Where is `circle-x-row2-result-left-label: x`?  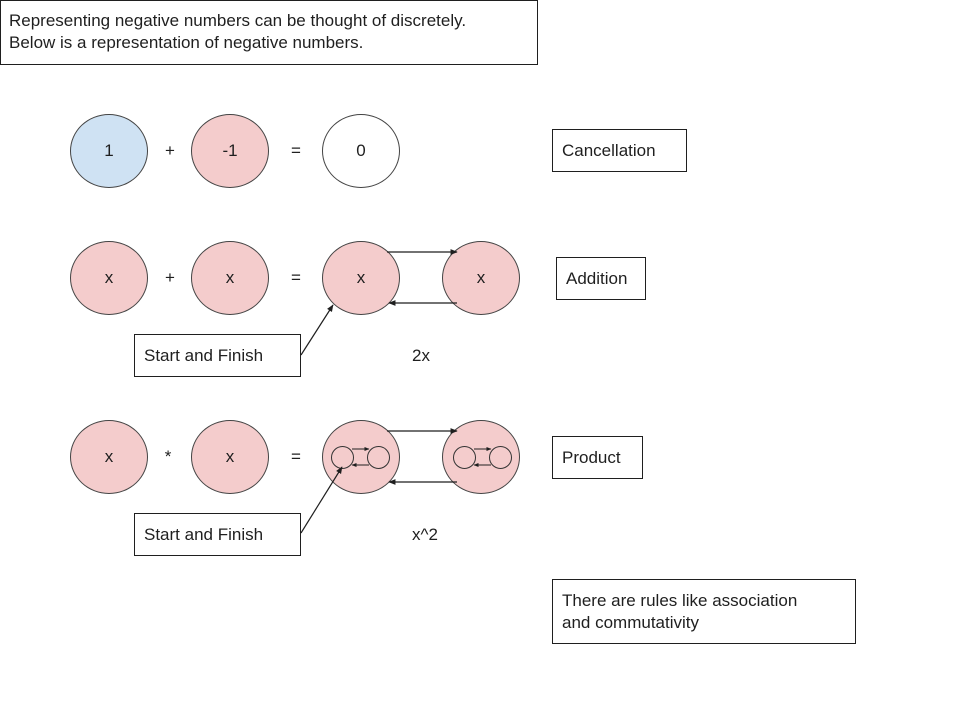
circle-x-row2-result-left-label: x is located at coordinates (361, 277).